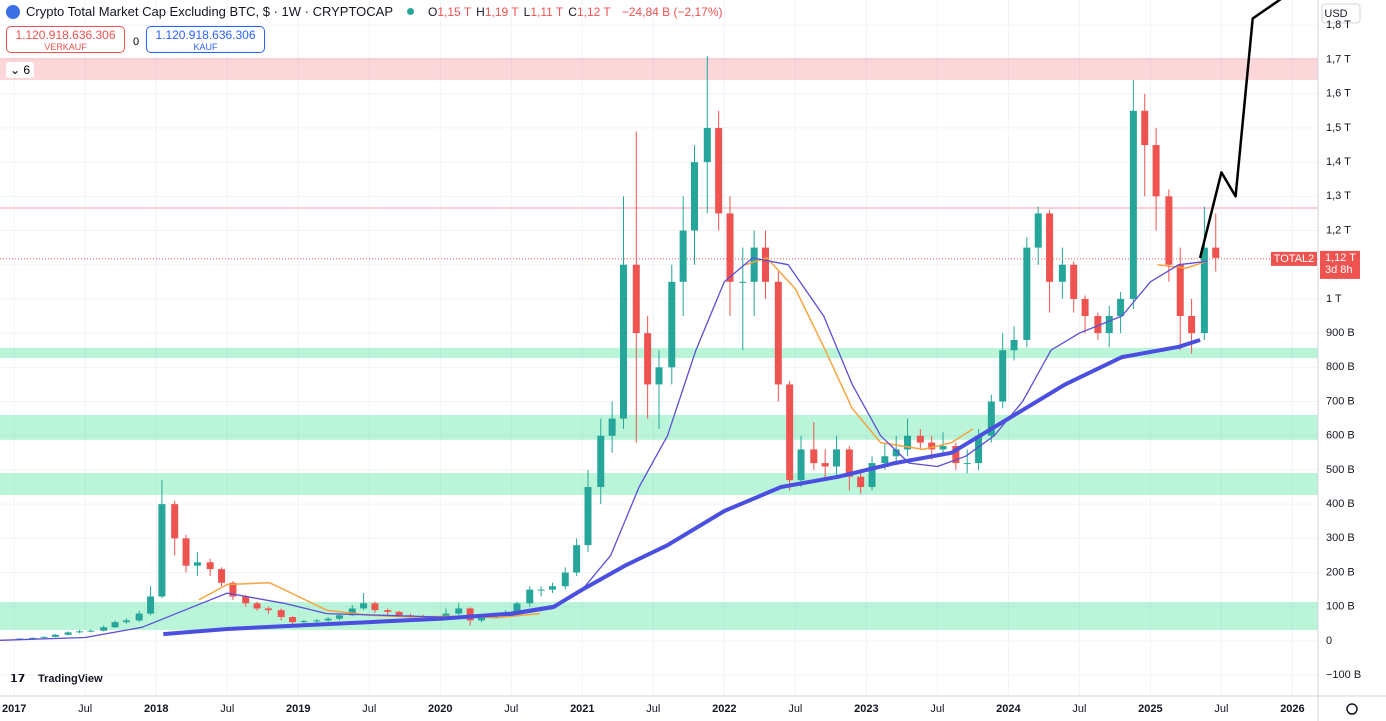 This screenshot has width=1386, height=721. Describe the element at coordinates (1340, 607) in the screenshot. I see `y-tick-label: 100 B` at that location.